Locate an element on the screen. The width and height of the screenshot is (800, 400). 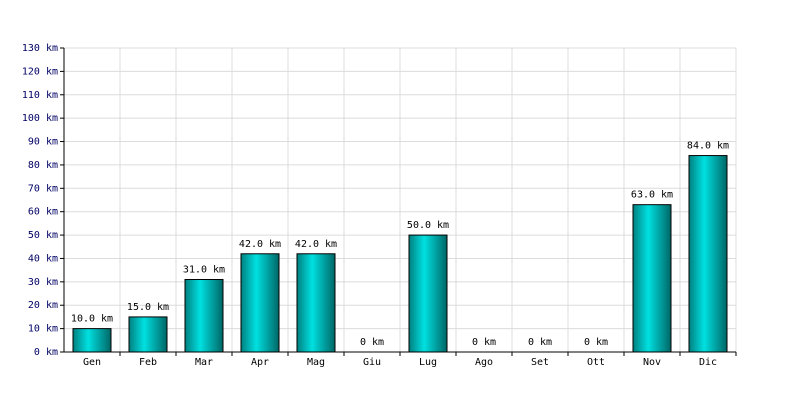
x-tick-label: Mag is located at coordinates (316, 362).